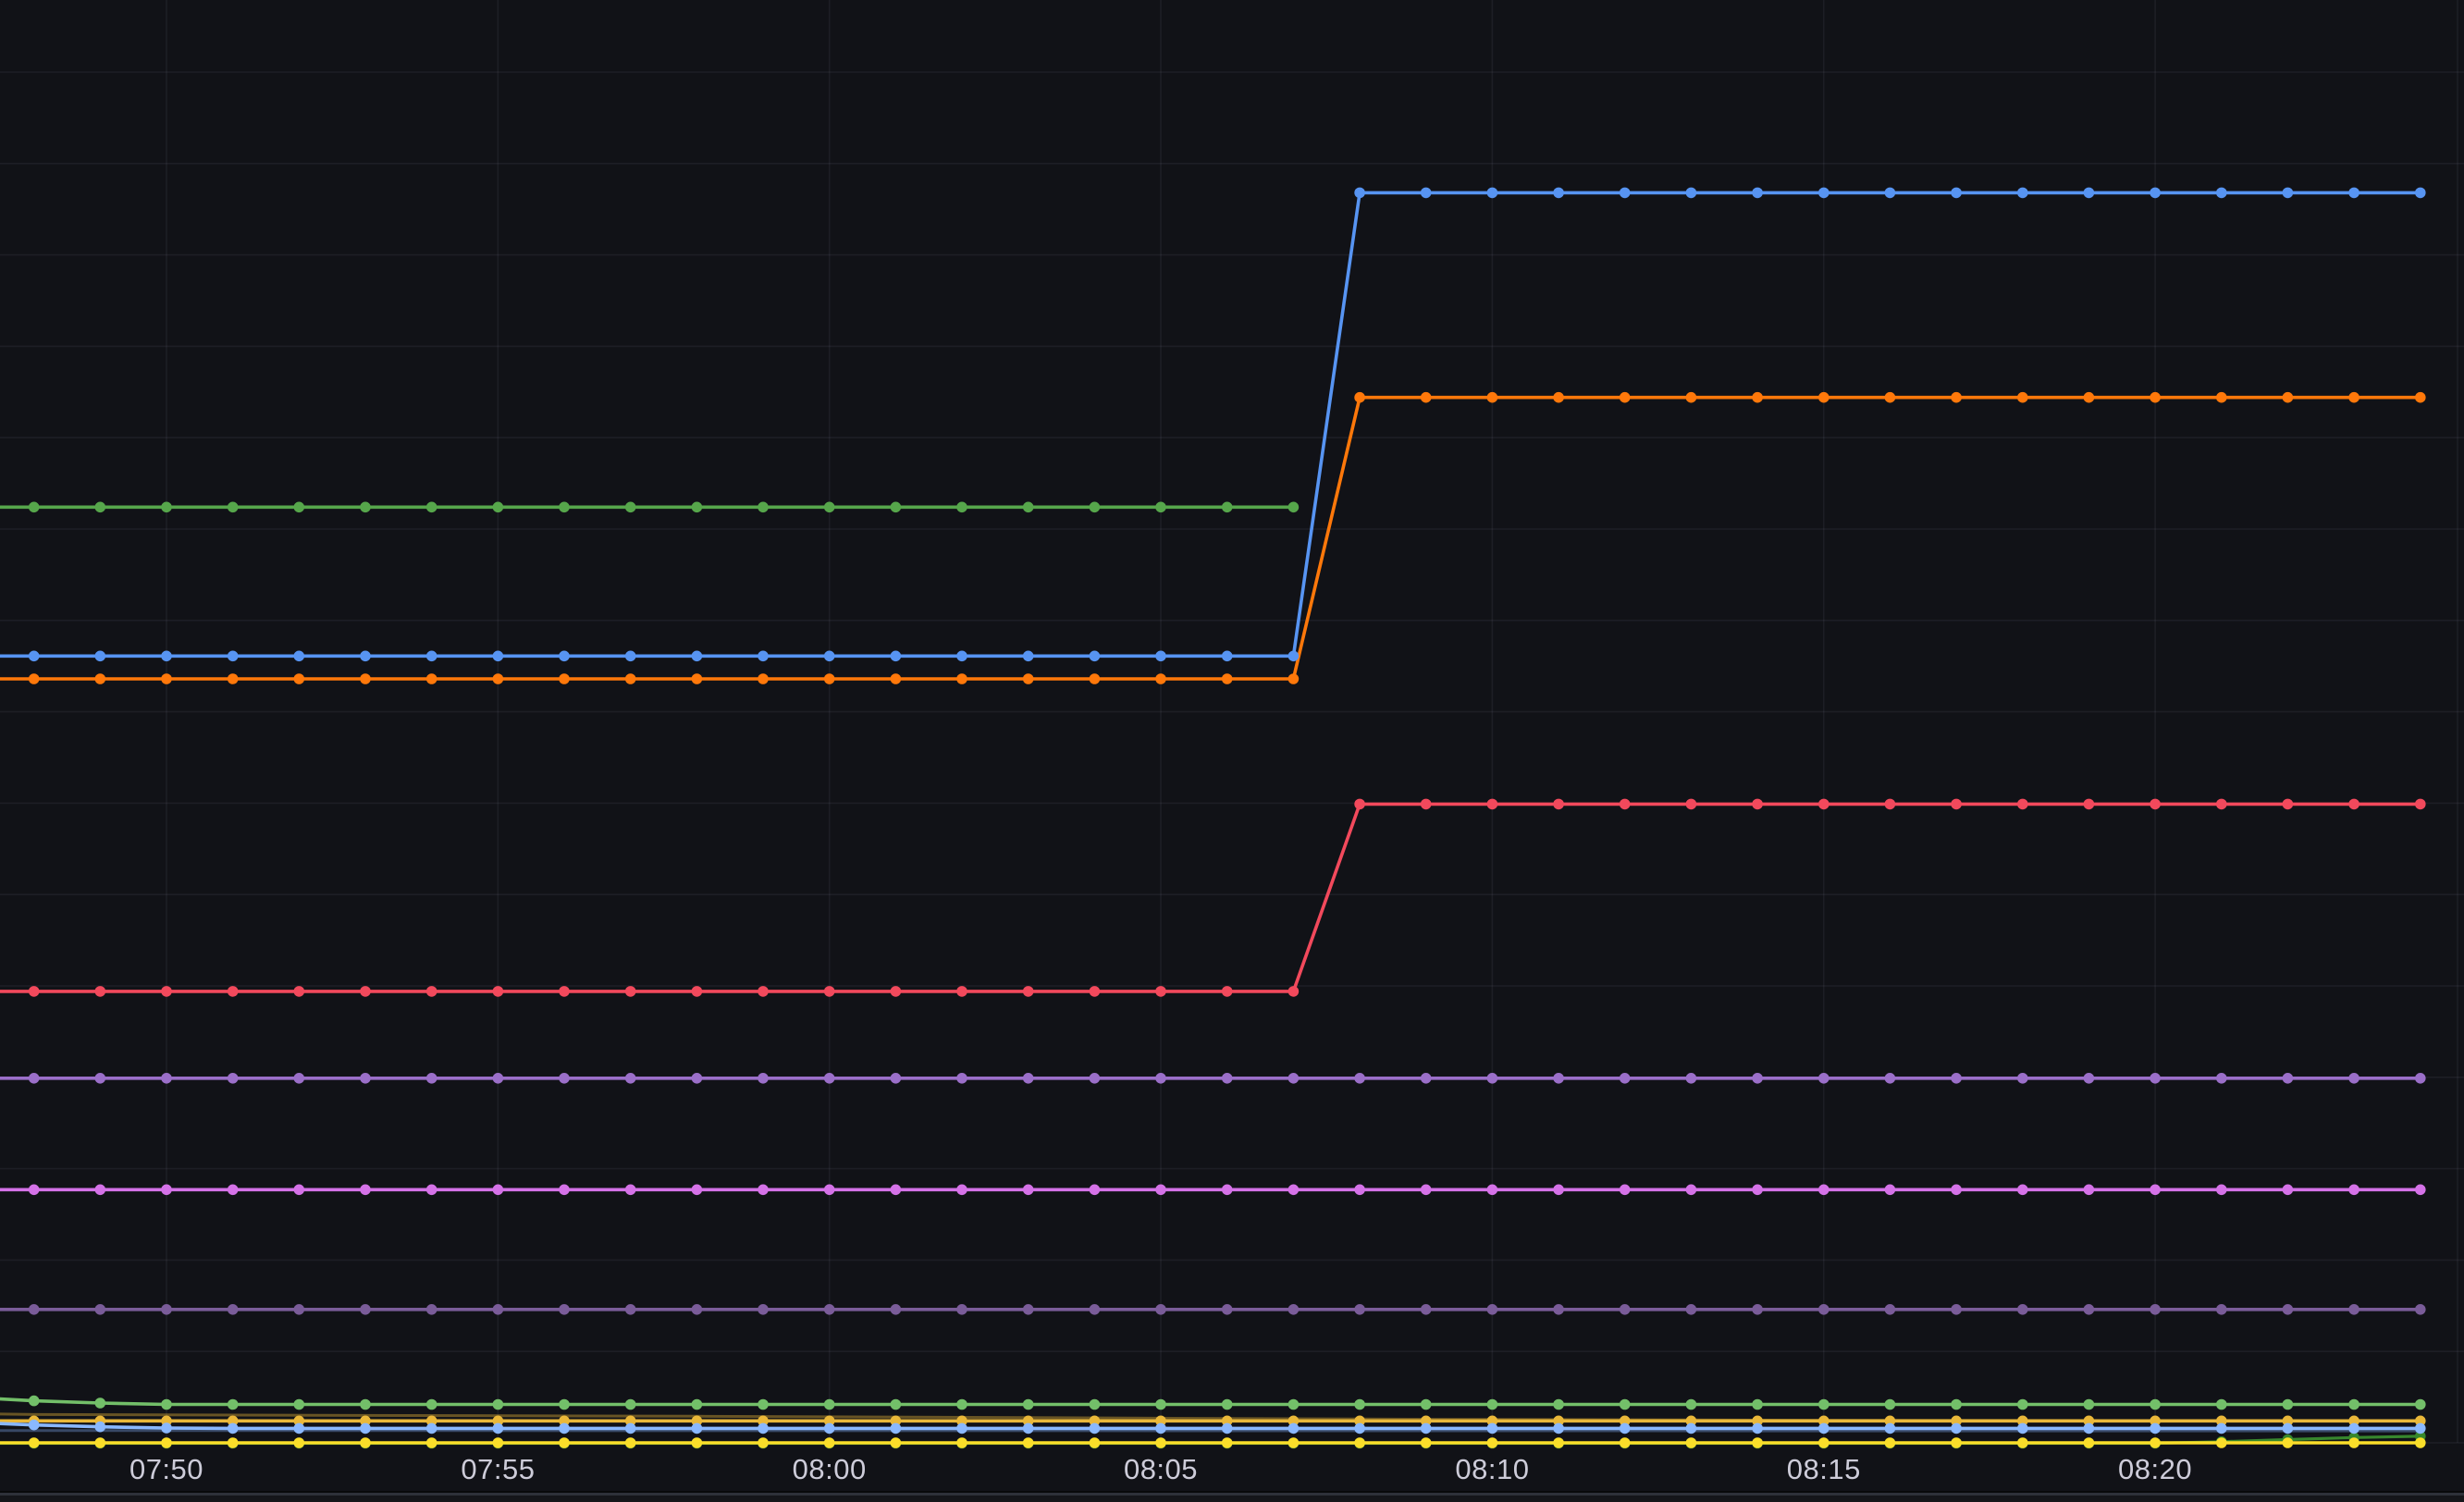 Image resolution: width=2464 pixels, height=1502 pixels. What do you see at coordinates (1213, 1190) in the screenshot?
I see `series-purple-bright` at bounding box center [1213, 1190].